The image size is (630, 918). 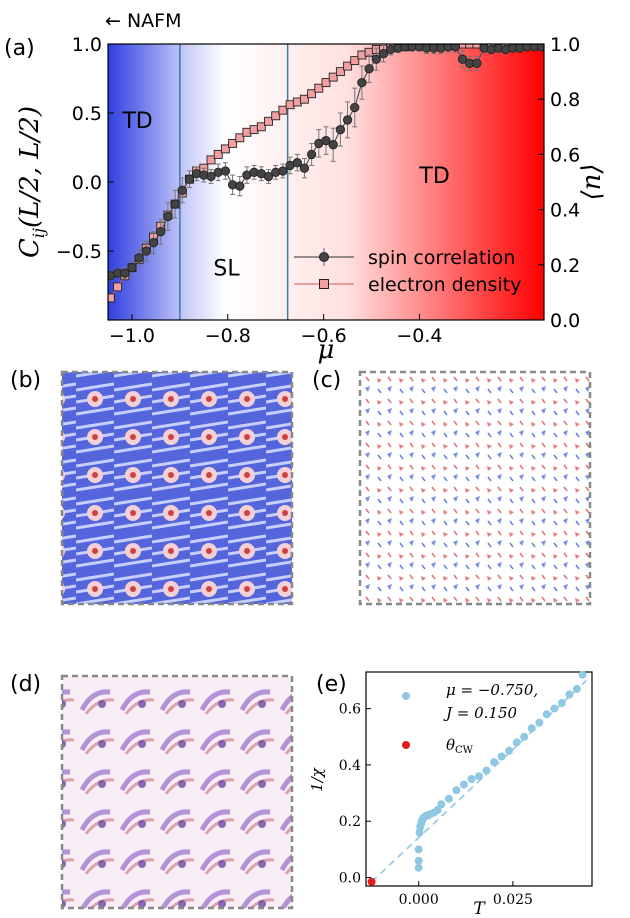 I want to click on panel-d-frame, so click(x=177, y=792).